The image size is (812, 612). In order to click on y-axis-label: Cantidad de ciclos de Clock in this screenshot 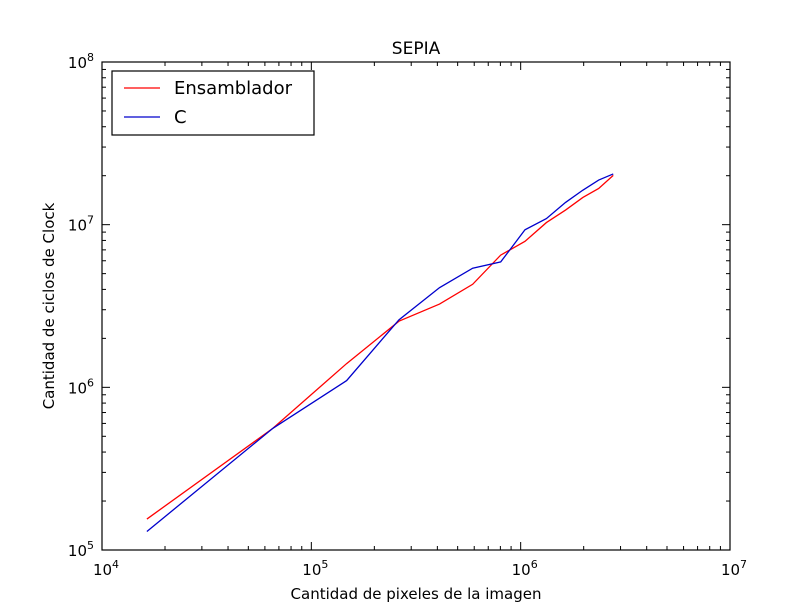, I will do `click(49, 305)`.